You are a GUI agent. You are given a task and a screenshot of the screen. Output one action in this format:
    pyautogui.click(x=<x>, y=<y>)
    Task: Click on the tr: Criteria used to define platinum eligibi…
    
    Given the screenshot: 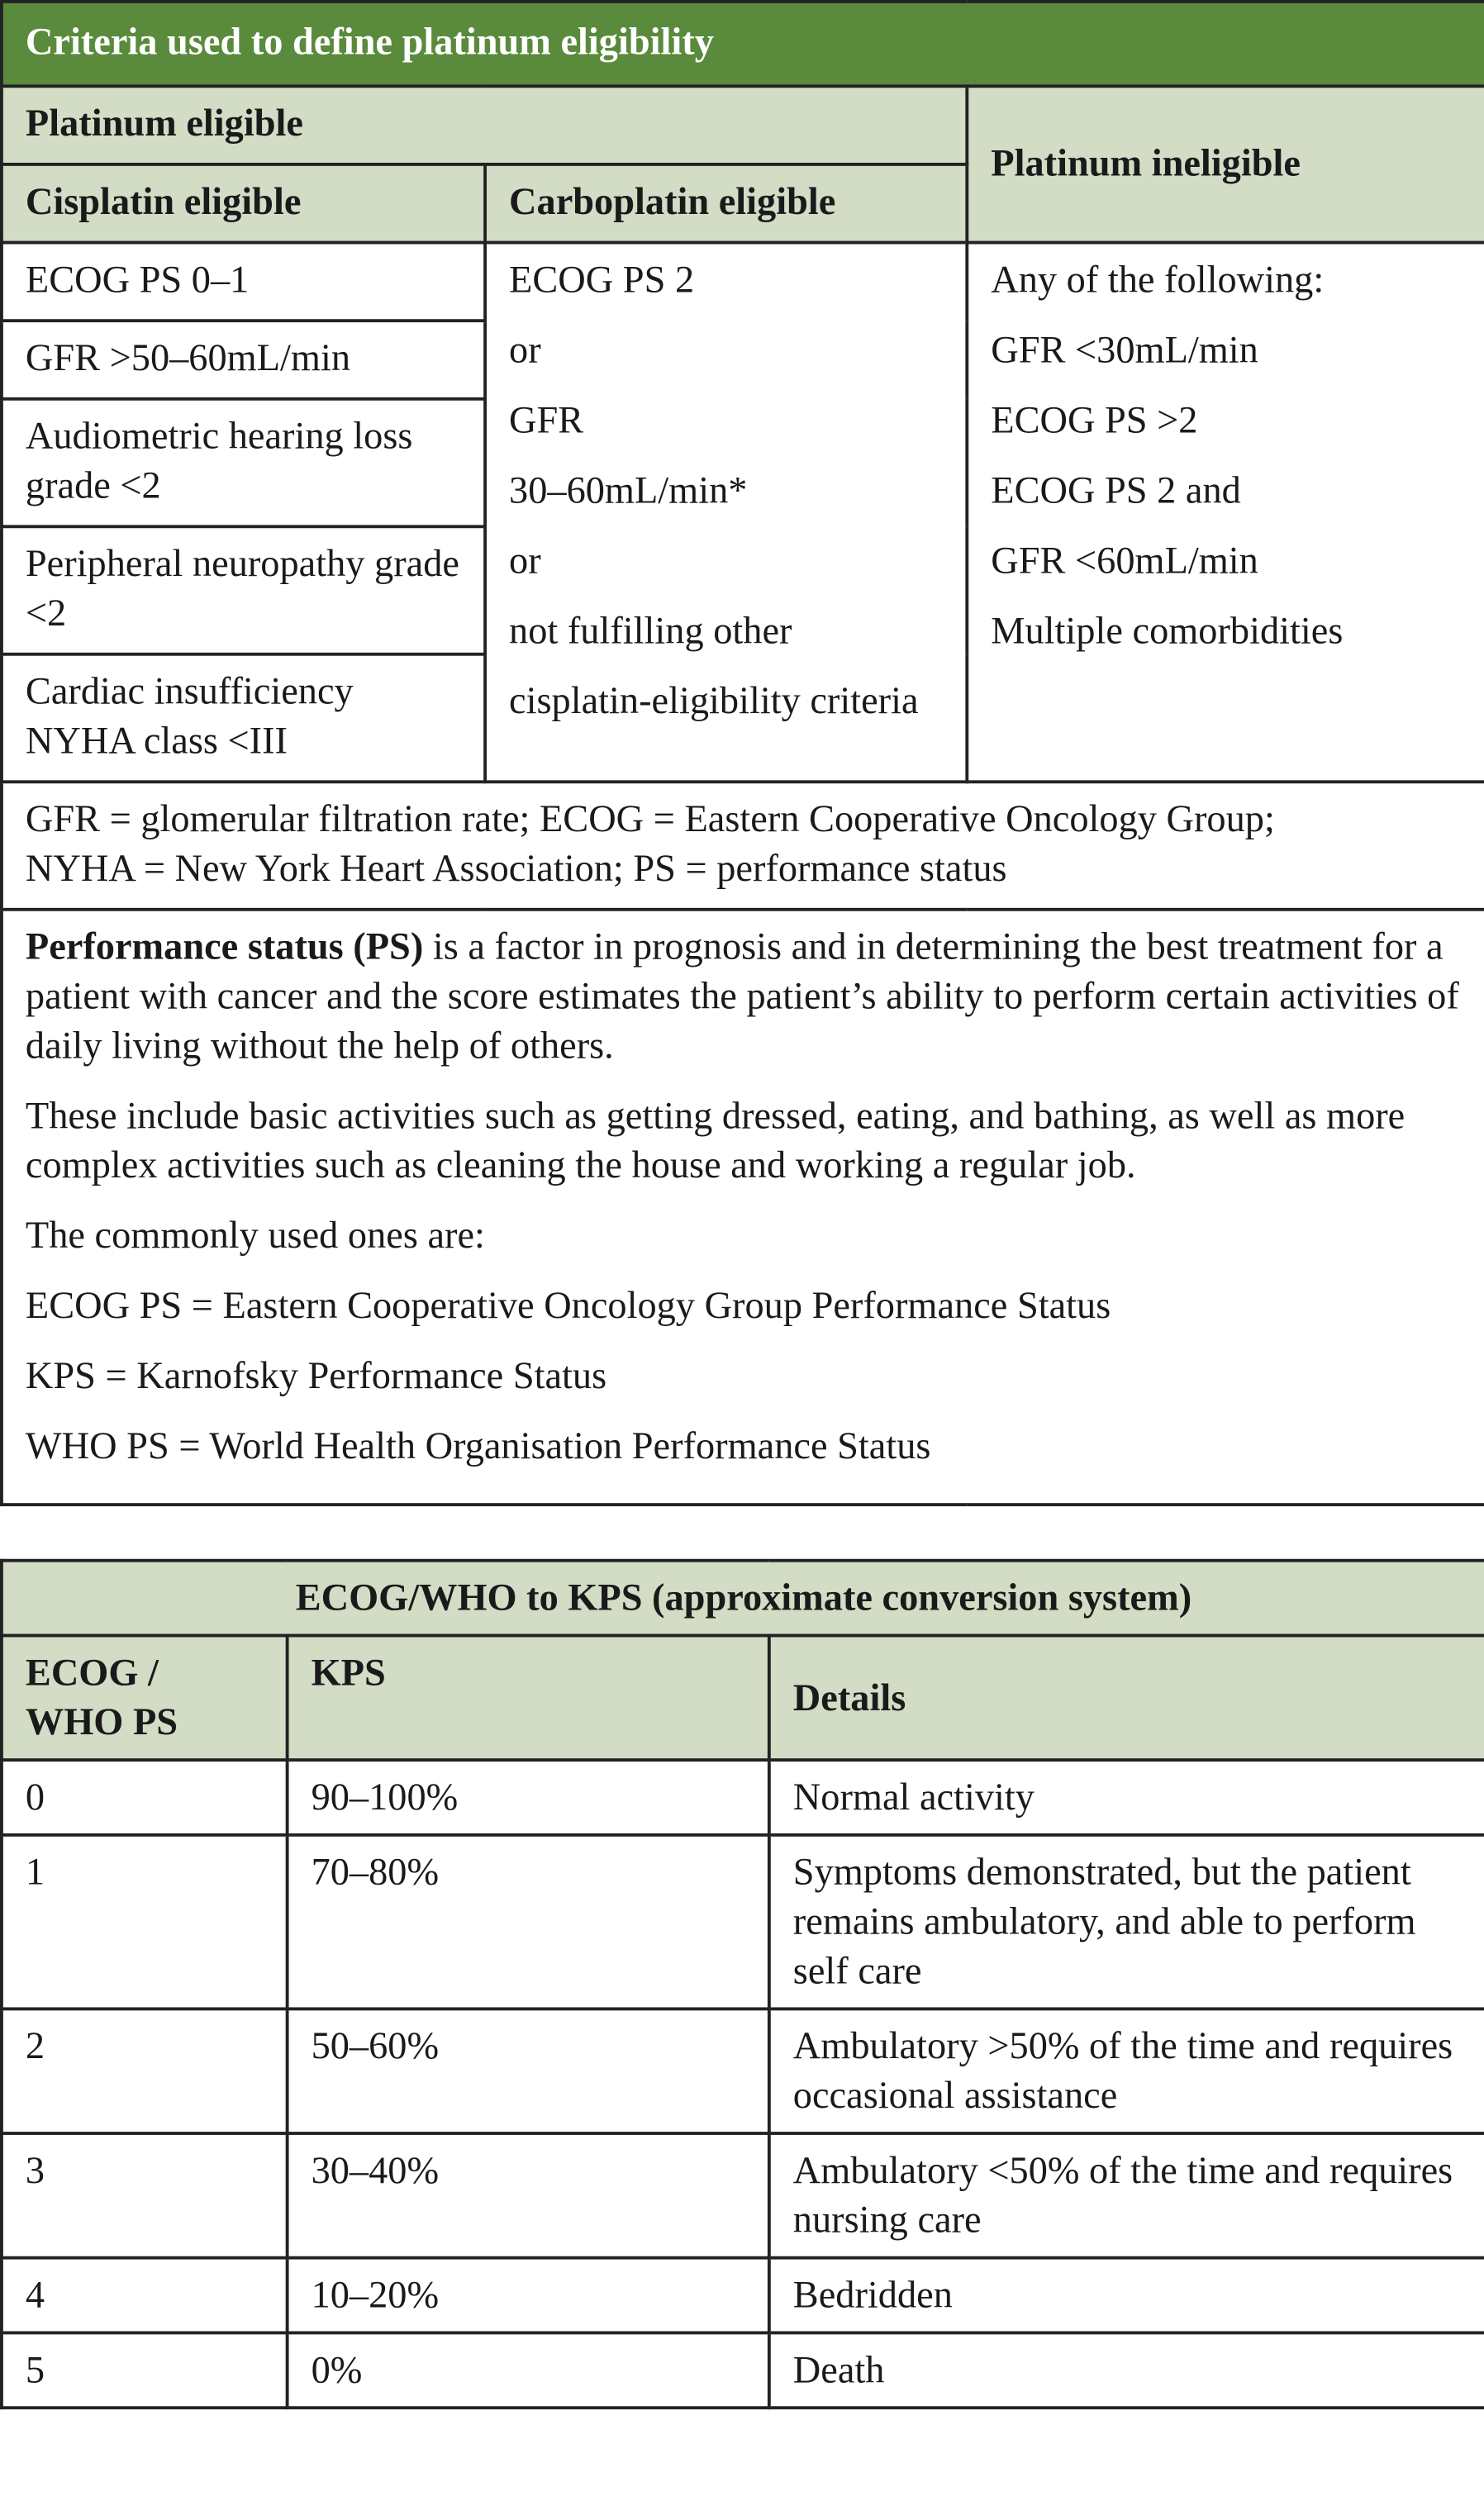 What is the action you would take?
    pyautogui.click(x=742, y=44)
    